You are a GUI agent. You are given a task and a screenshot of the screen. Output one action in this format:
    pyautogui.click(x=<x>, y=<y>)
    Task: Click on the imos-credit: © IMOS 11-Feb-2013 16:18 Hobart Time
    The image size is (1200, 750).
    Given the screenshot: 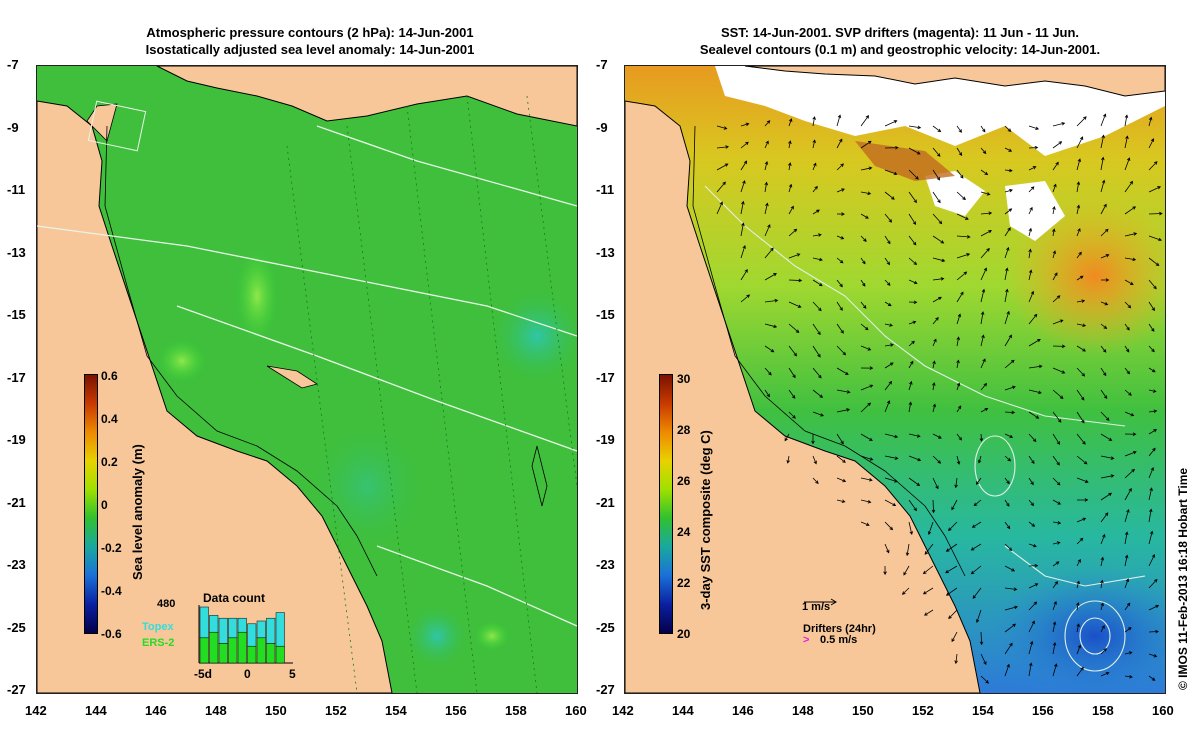 What is the action you would take?
    pyautogui.click(x=1183, y=578)
    